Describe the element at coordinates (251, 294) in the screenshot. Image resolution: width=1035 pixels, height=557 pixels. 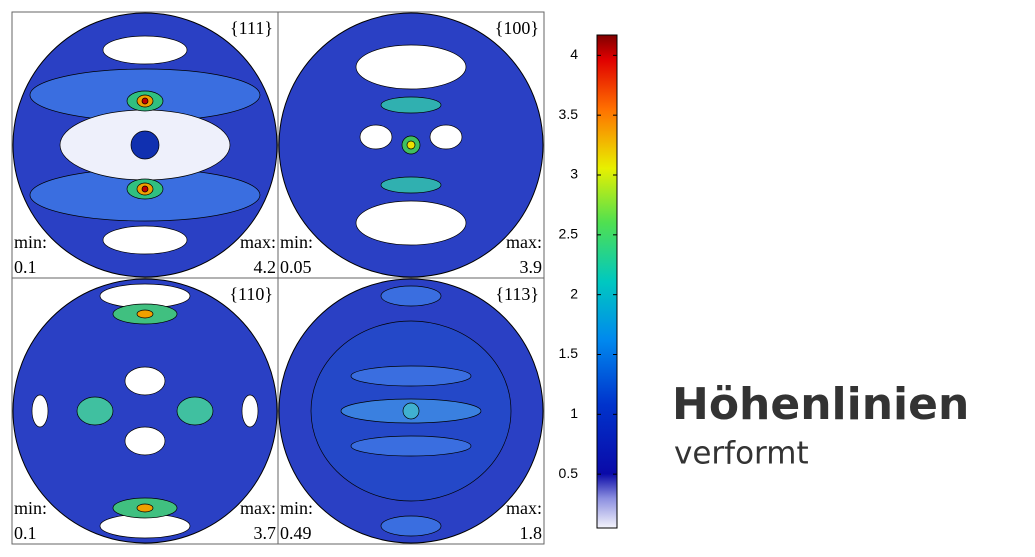
I see `panel-label: {110}` at that location.